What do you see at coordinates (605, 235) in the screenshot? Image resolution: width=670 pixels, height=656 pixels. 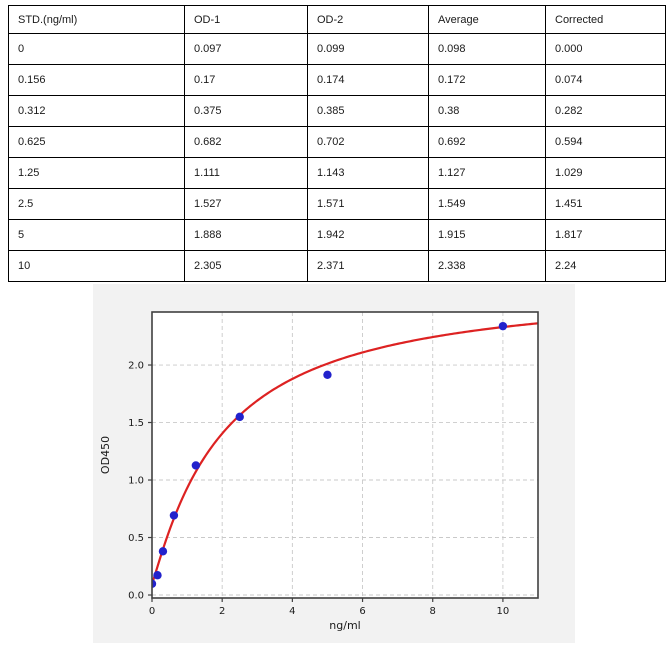 I see `table-cell: 1.817` at bounding box center [605, 235].